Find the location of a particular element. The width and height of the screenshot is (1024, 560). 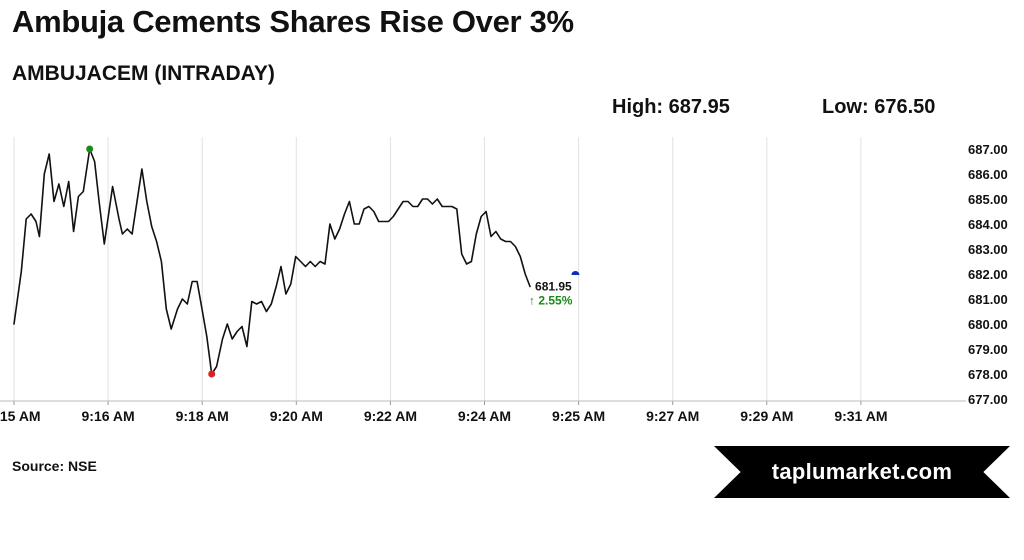

y-tick-label: 686.00 is located at coordinates (988, 174).